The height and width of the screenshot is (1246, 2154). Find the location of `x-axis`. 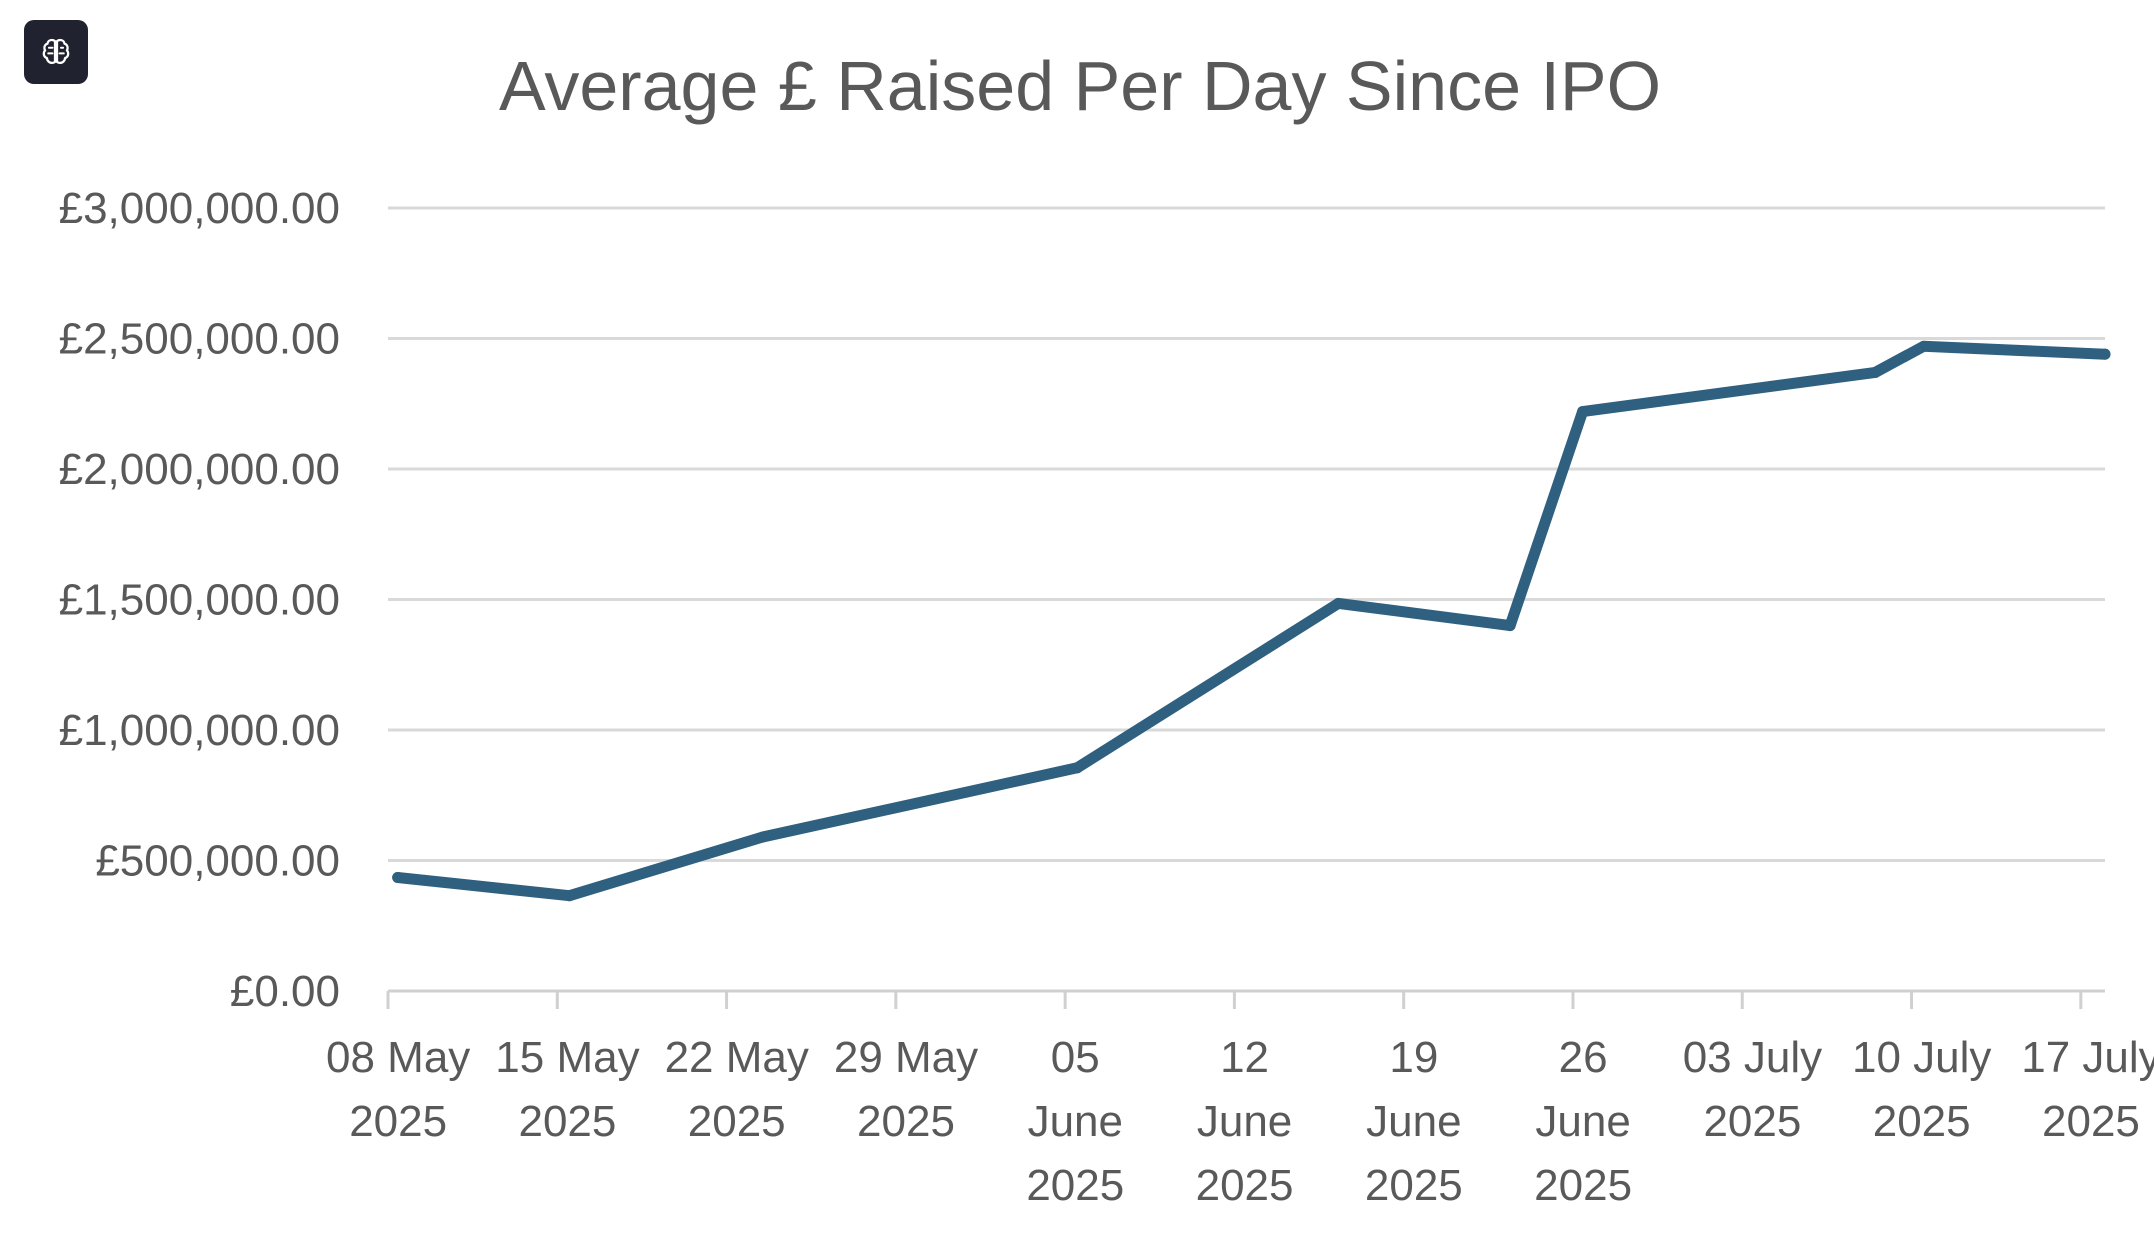

x-axis is located at coordinates (1245, 999).